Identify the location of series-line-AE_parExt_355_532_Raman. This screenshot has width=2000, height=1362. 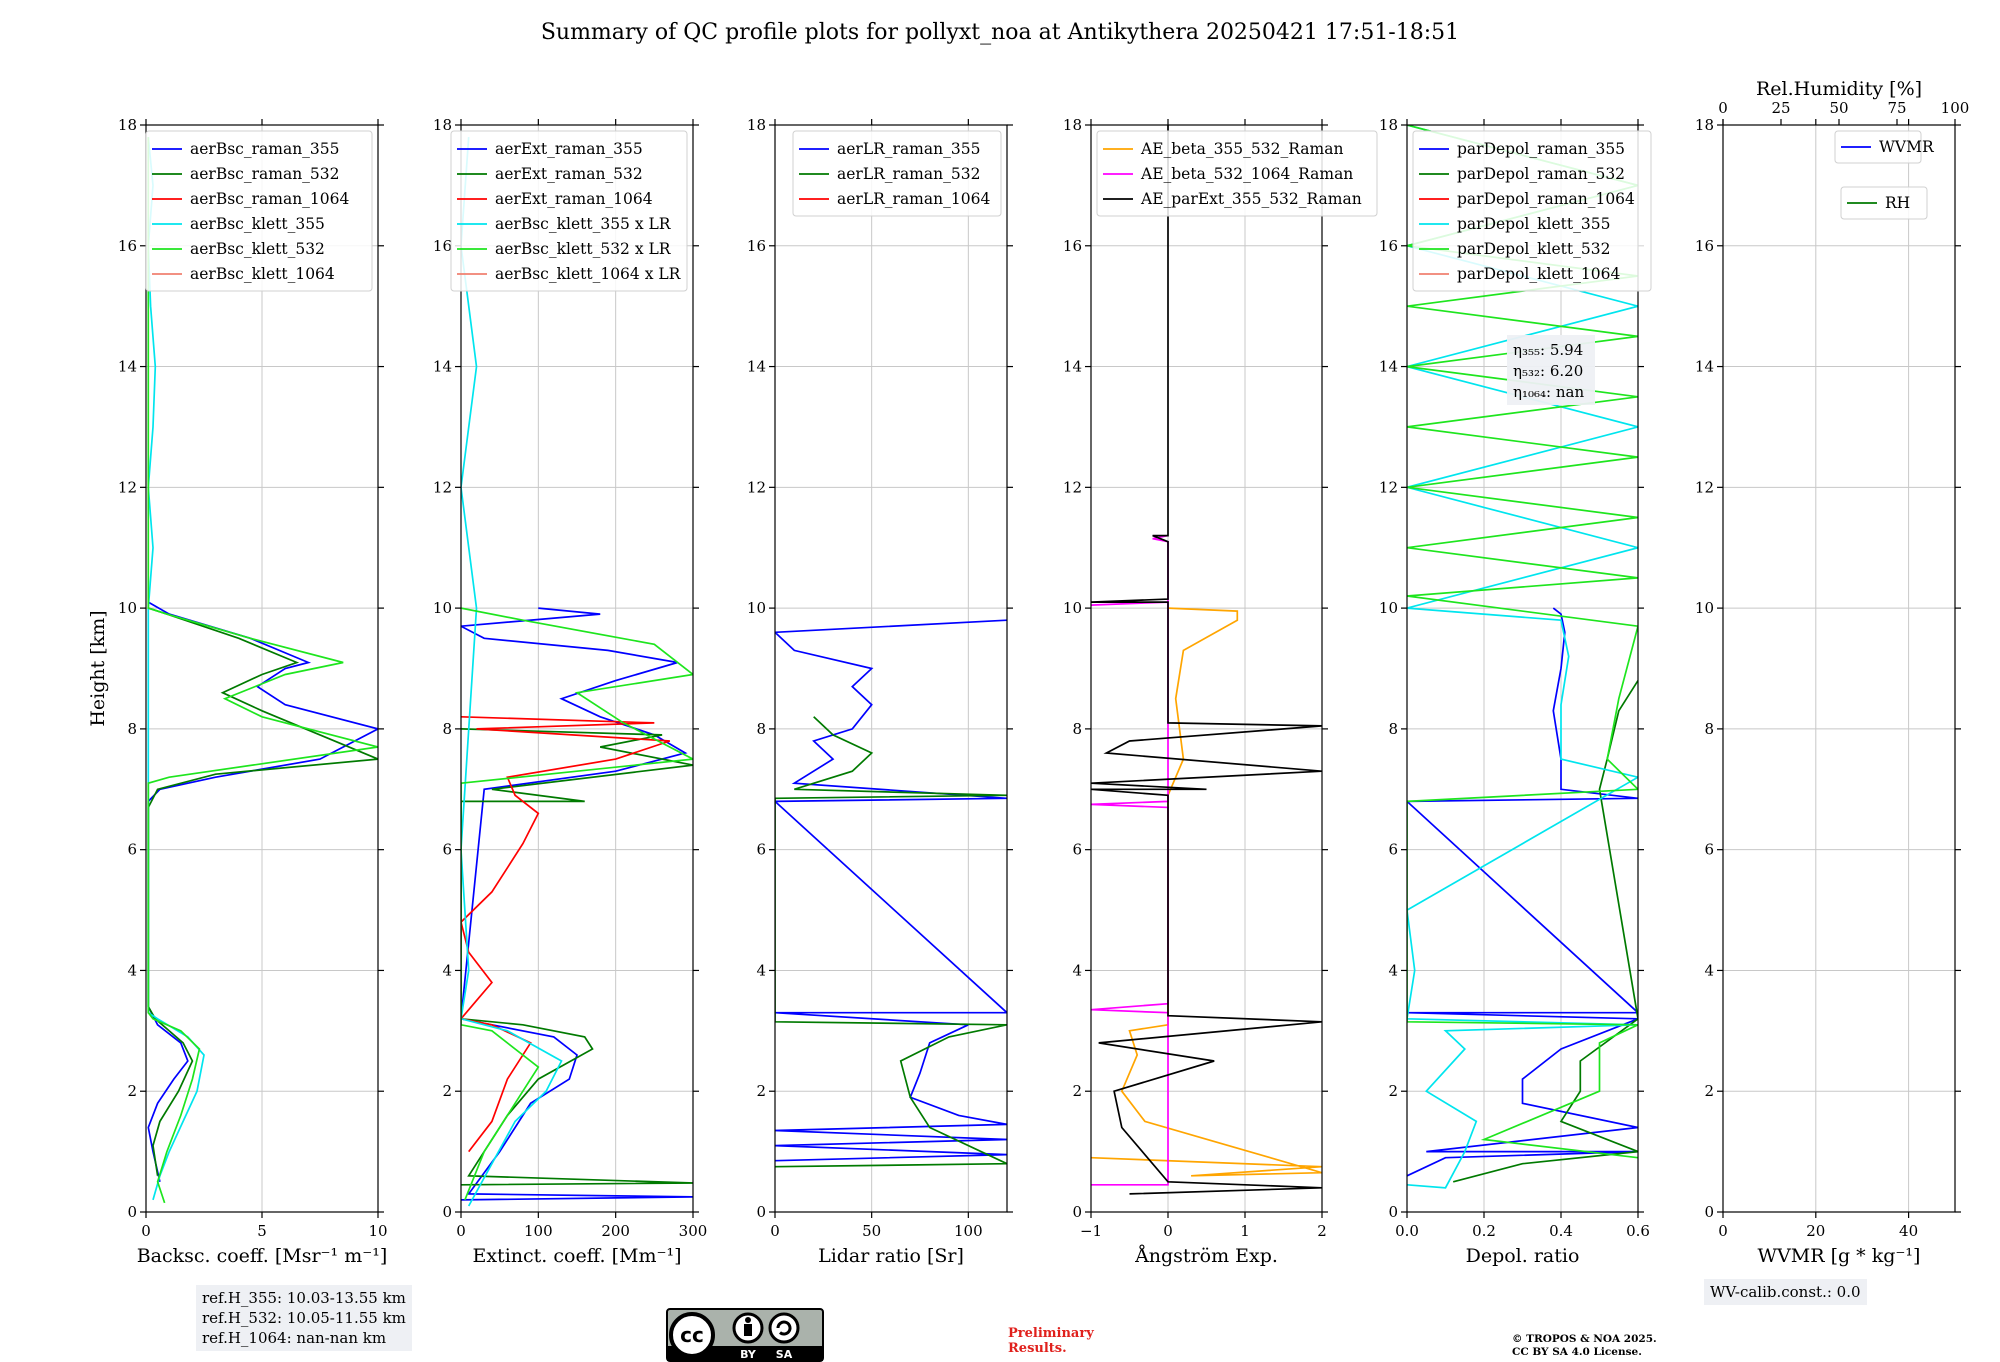
(1206, 660).